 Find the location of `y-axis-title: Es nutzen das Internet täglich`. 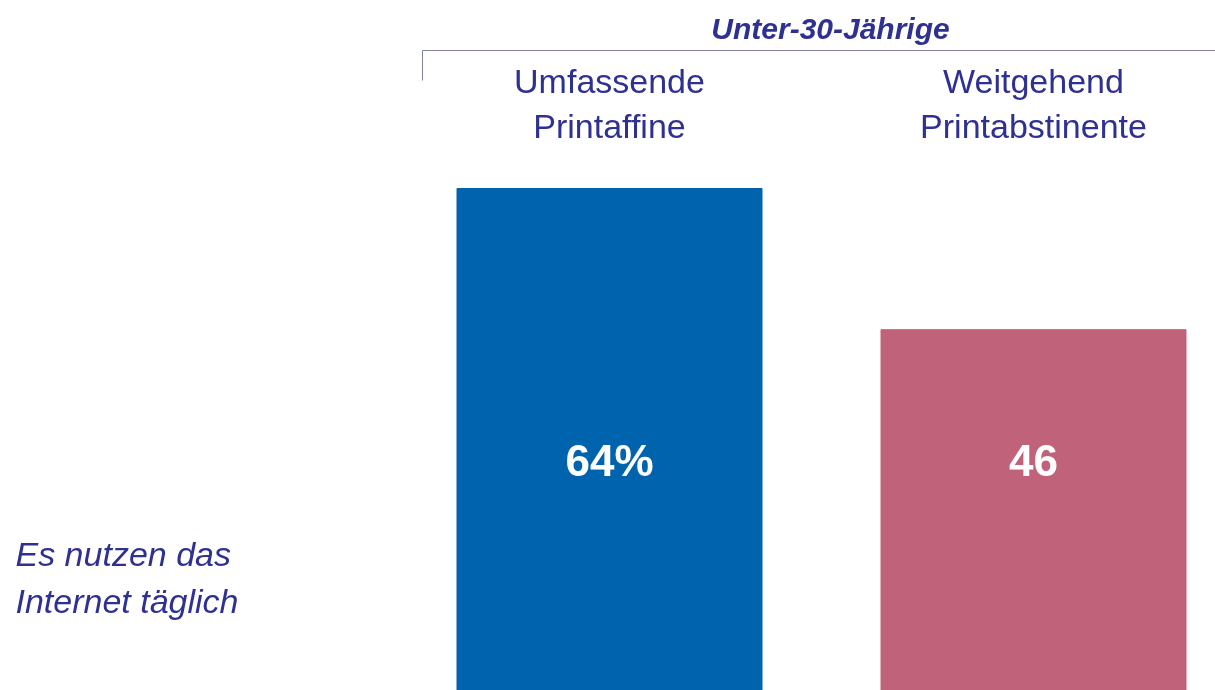

y-axis-title: Es nutzen das Internet täglich is located at coordinates (127, 577).